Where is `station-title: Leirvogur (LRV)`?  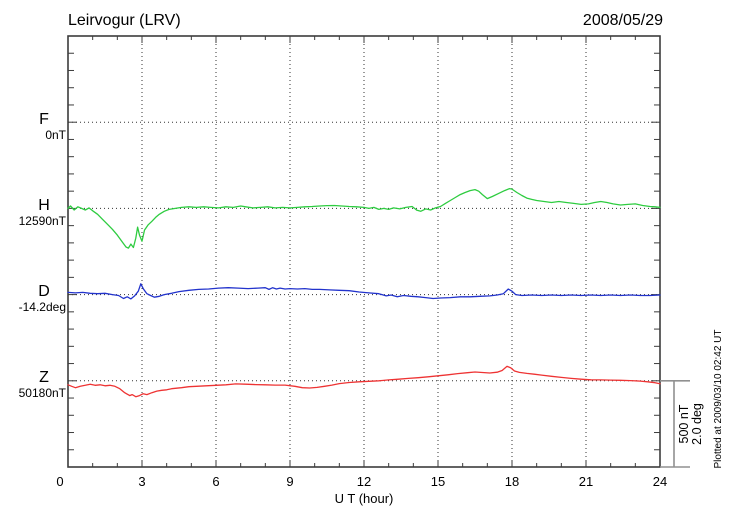
station-title: Leirvogur (LRV) is located at coordinates (124, 20).